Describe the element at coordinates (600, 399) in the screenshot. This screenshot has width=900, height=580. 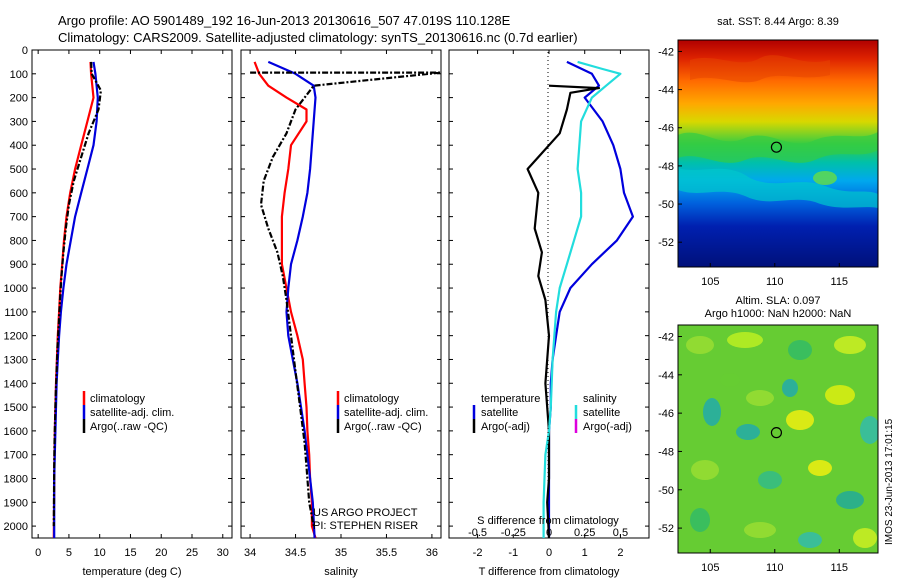
I see `legend-heading-salinity: salinity` at that location.